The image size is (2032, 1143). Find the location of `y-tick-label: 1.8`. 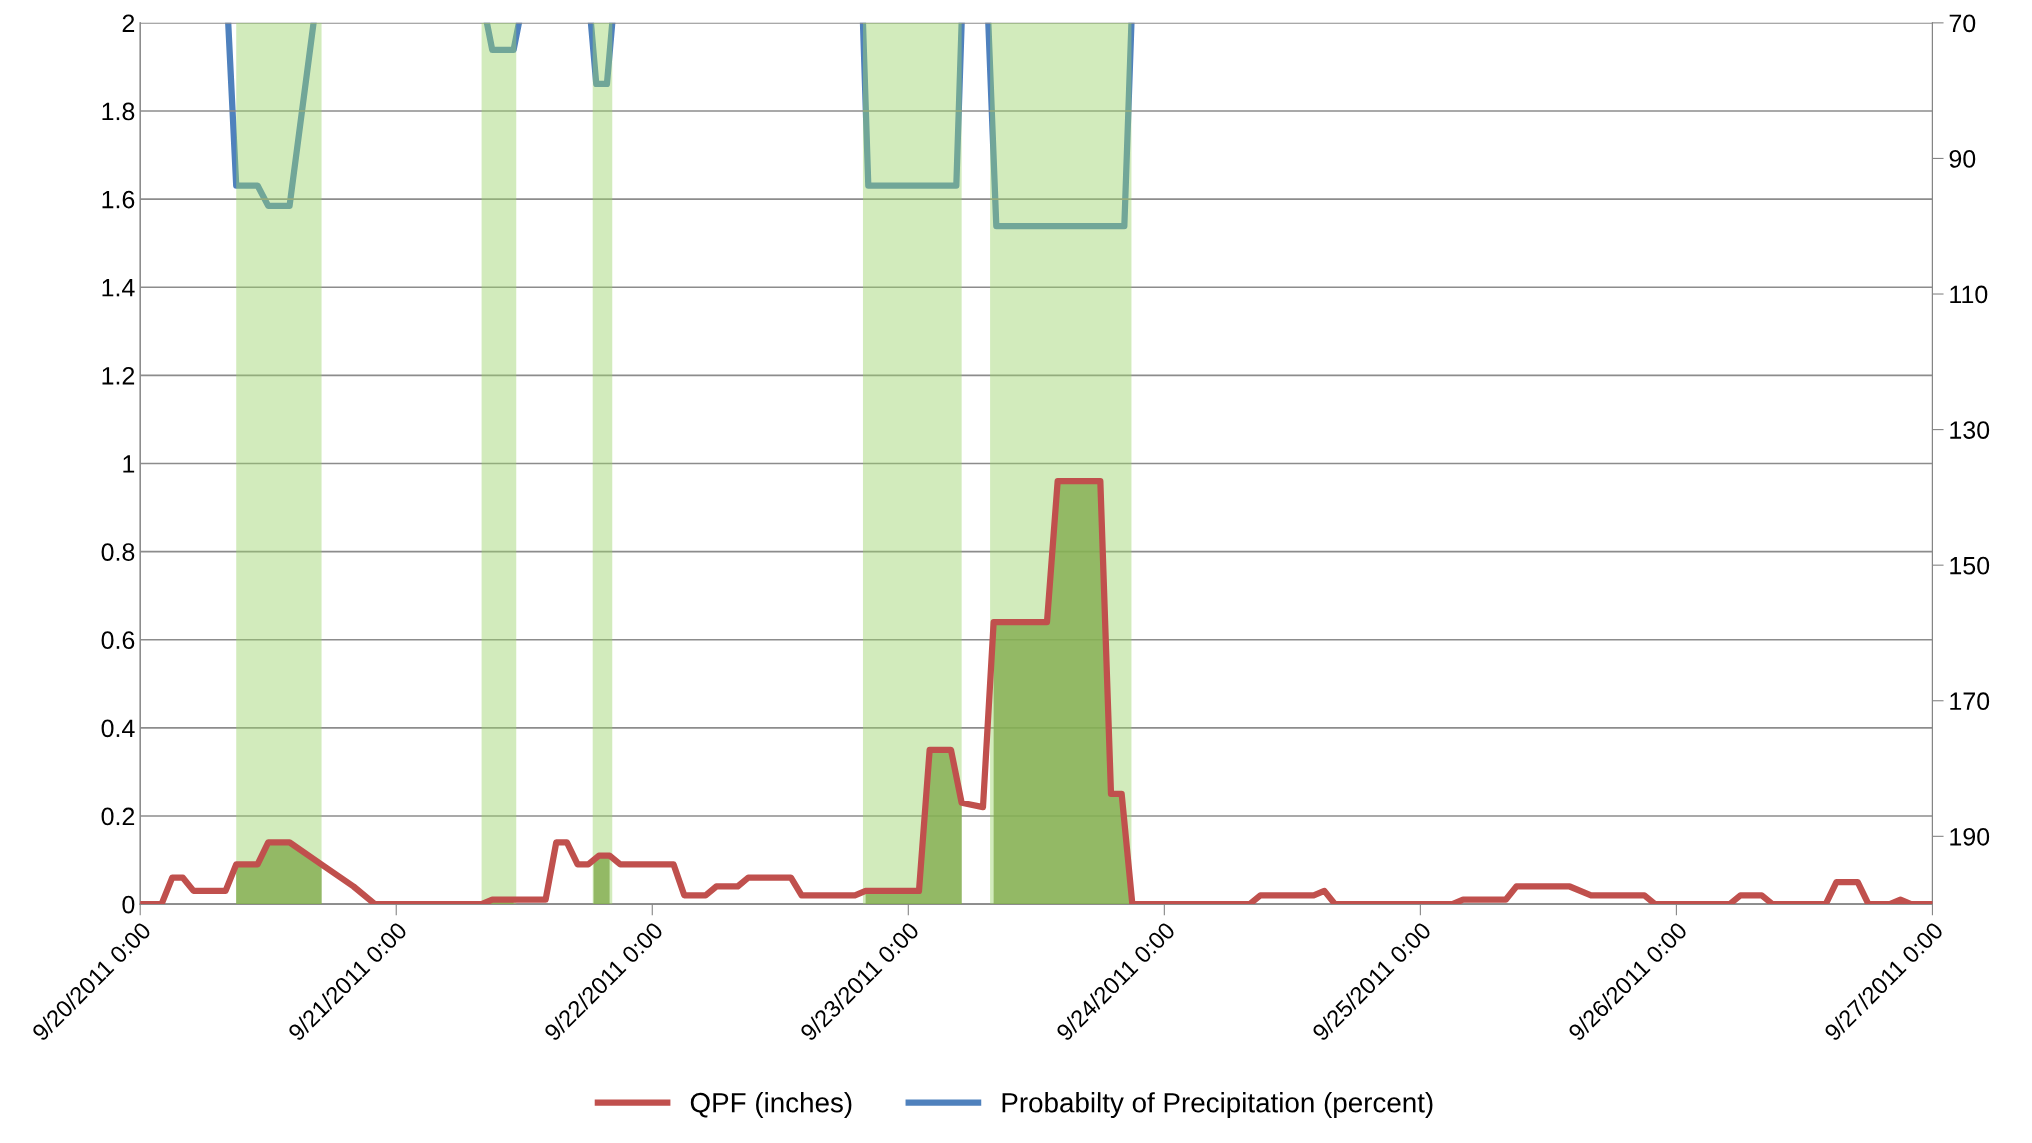

y-tick-label: 1.8 is located at coordinates (118, 111).